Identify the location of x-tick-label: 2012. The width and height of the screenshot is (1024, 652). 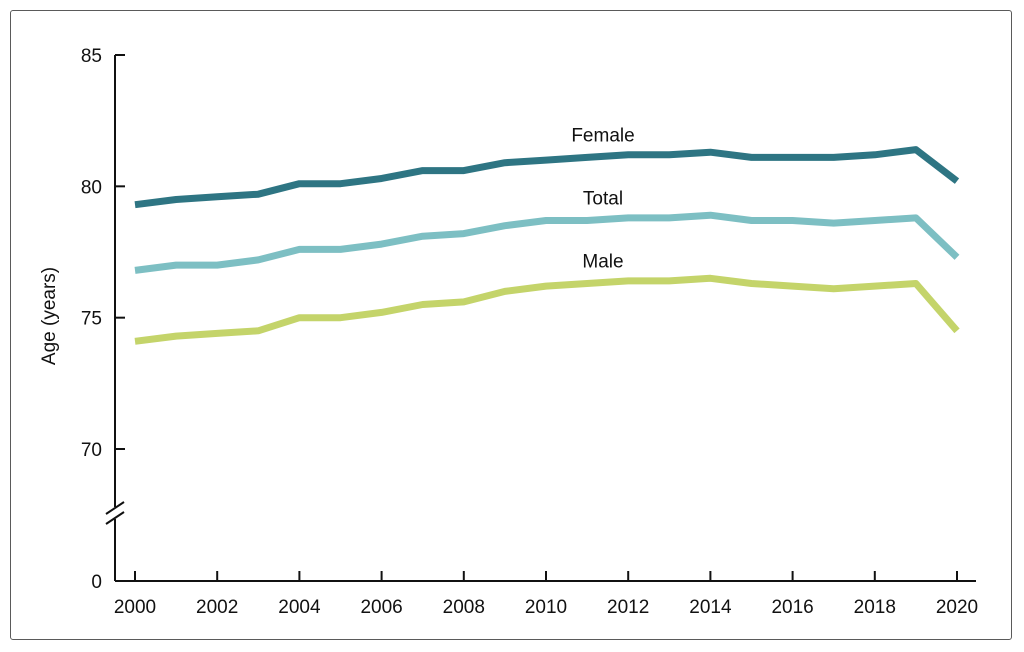
(628, 607).